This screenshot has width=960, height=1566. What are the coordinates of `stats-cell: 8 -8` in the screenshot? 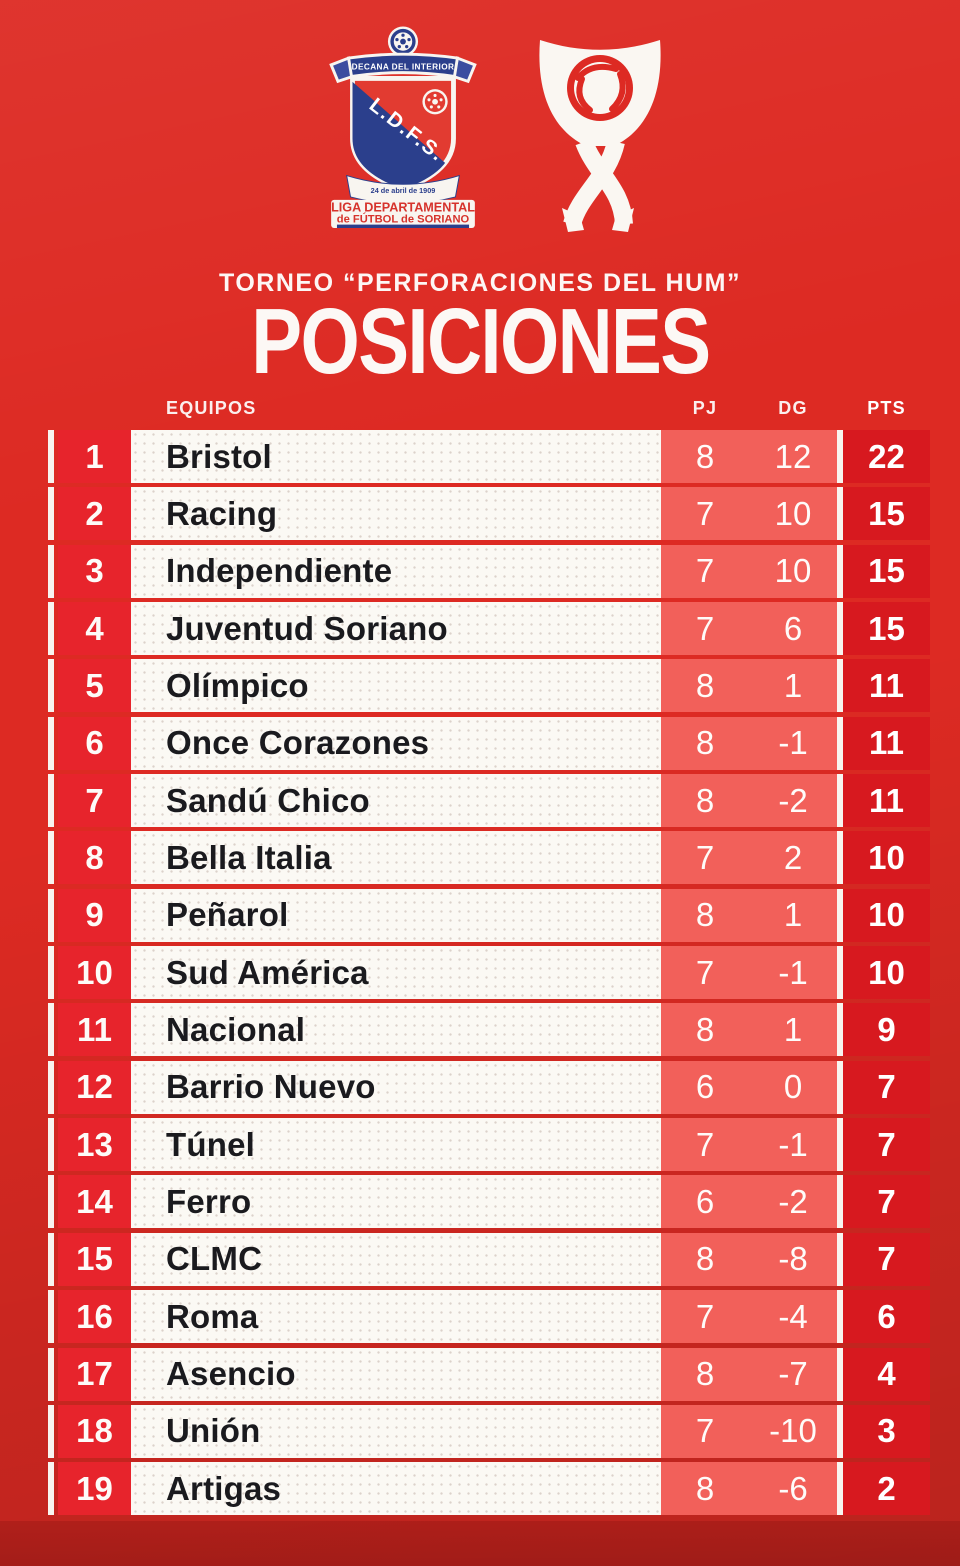 It's located at (749, 1259).